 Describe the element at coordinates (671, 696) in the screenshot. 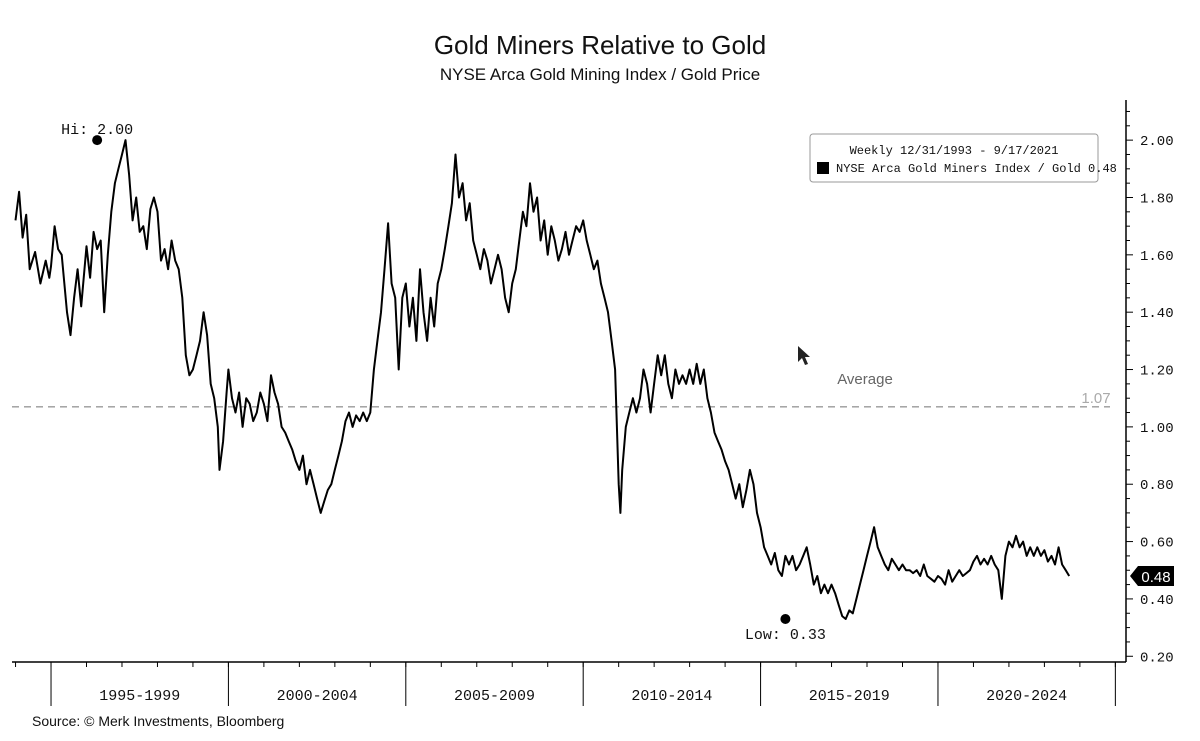

I see `x-category-label: 2010-2014` at that location.